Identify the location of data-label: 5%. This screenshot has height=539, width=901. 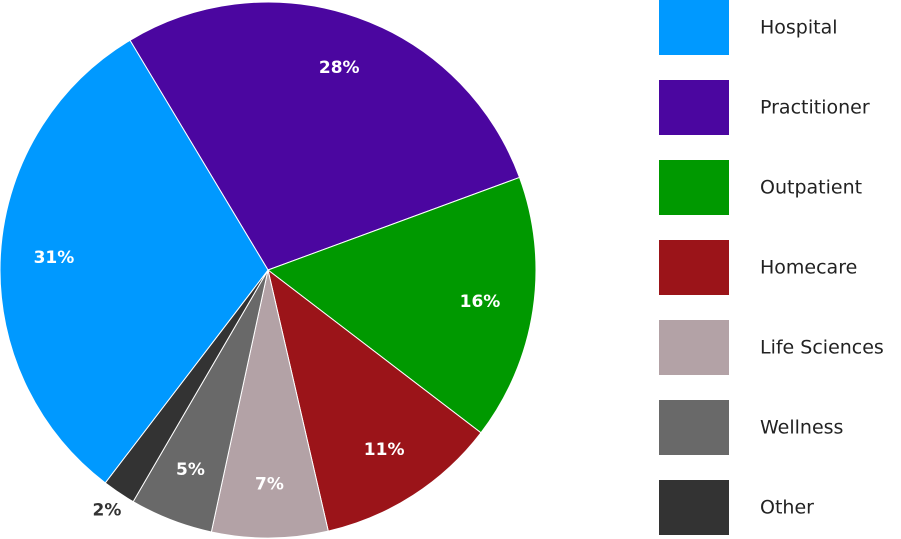
(190, 470).